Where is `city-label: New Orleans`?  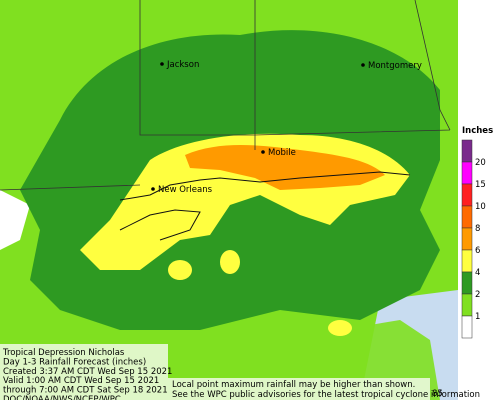
city-label: New Orleans is located at coordinates (185, 190).